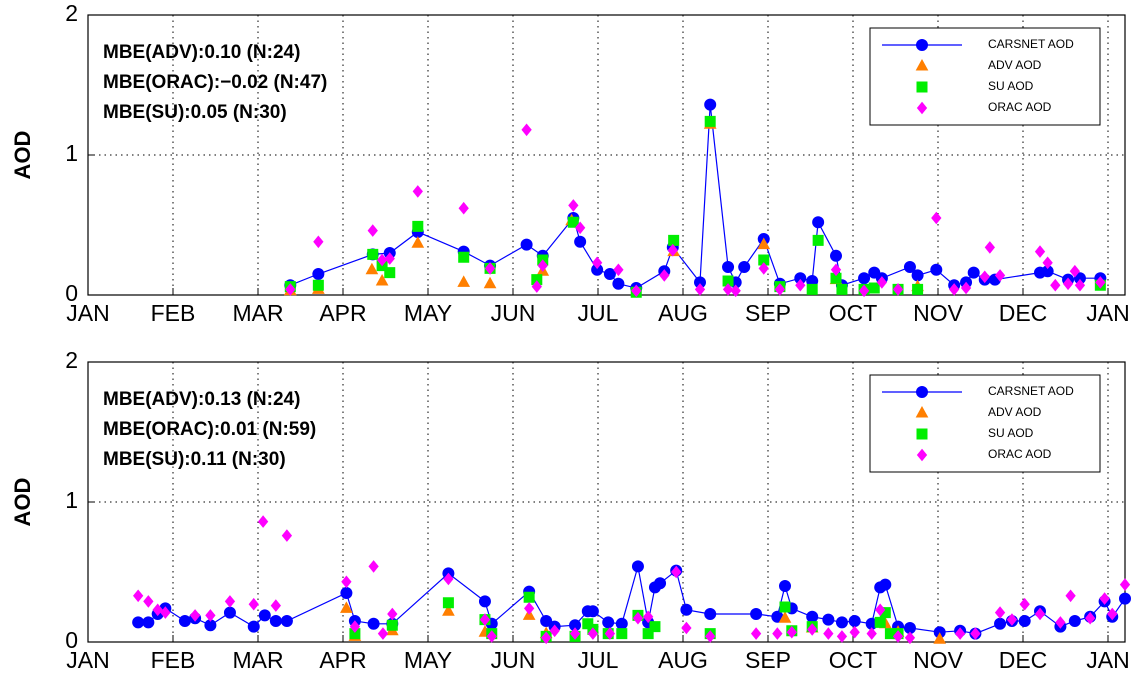 This screenshot has height=683, width=1145. Describe the element at coordinates (87, 660) in the screenshot. I see `x-tick-label: JAN` at that location.